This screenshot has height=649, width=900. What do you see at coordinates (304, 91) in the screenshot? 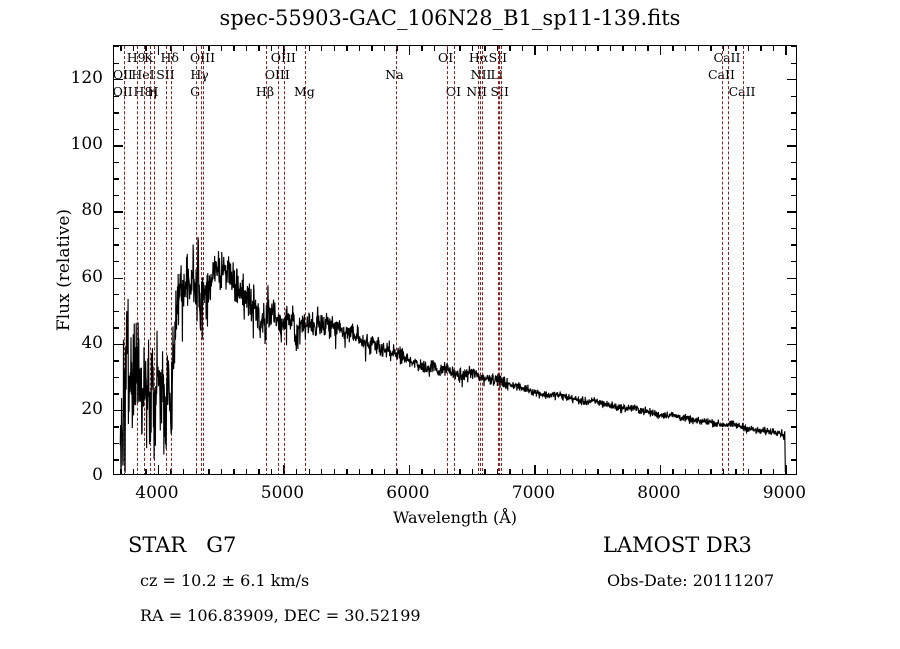
I see `spectral-line-label: Mg` at bounding box center [304, 91].